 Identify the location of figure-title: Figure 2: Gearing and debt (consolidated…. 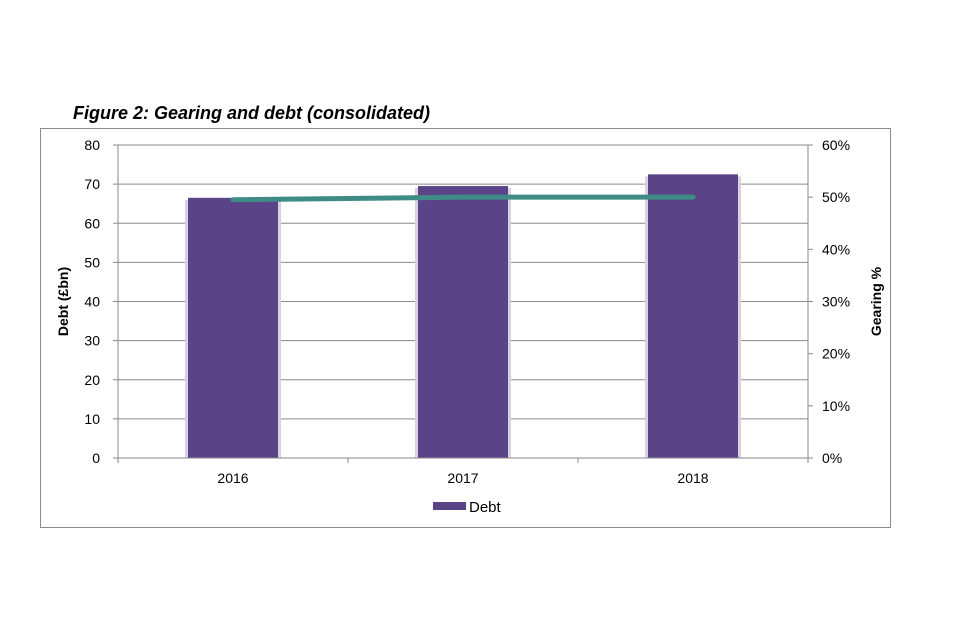
(252, 113).